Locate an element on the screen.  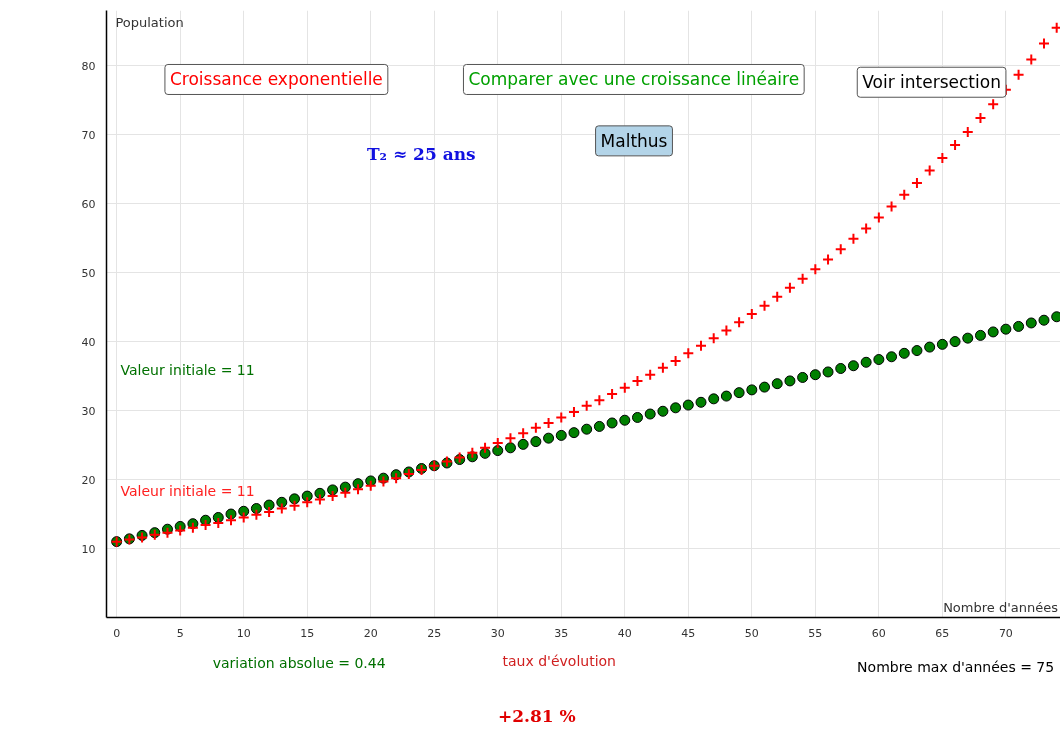
annotation: T₂ ≈ 25 ans is located at coordinates (421, 153).